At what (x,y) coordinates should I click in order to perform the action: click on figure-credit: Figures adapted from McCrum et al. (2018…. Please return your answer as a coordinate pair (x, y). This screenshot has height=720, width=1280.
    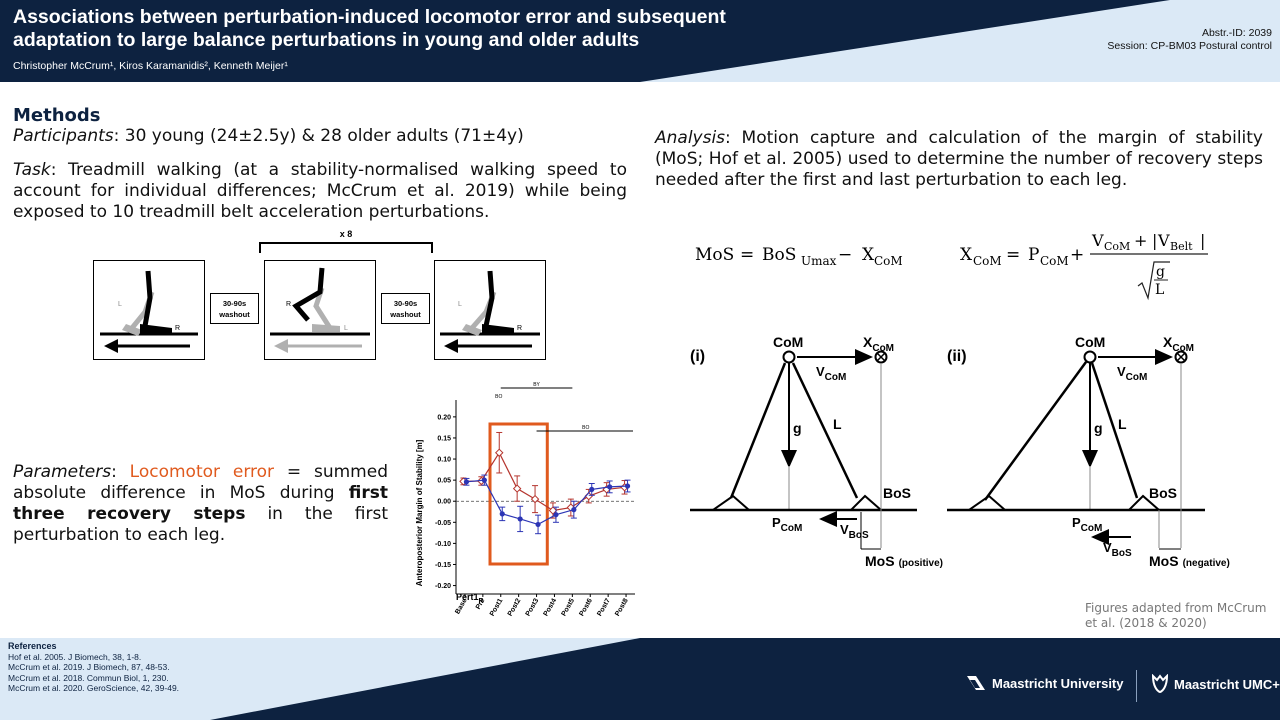
    Looking at the image, I should click on (1176, 615).